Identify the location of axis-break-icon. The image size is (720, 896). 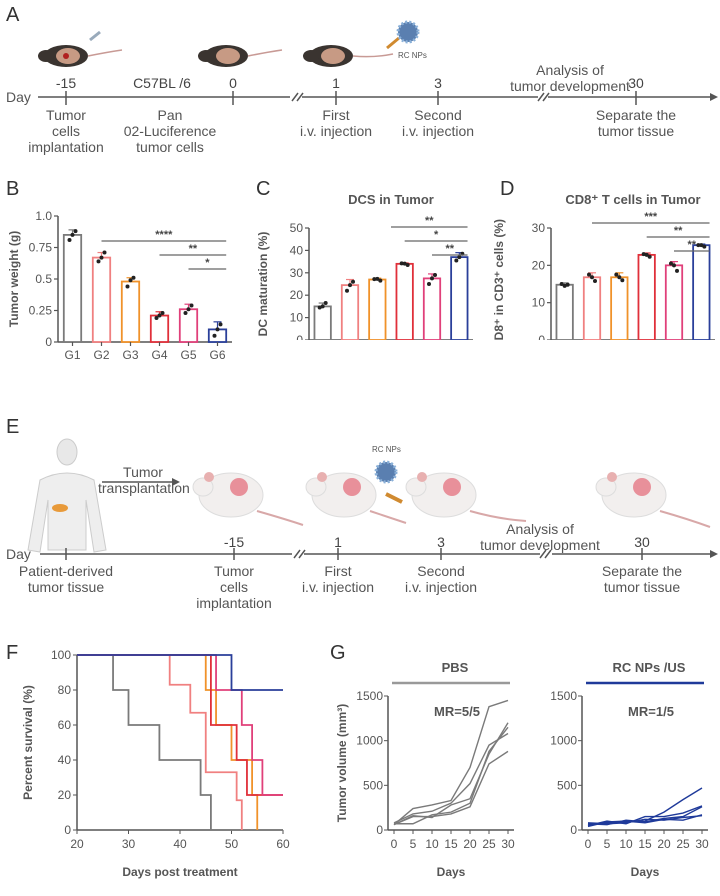
(422, 554).